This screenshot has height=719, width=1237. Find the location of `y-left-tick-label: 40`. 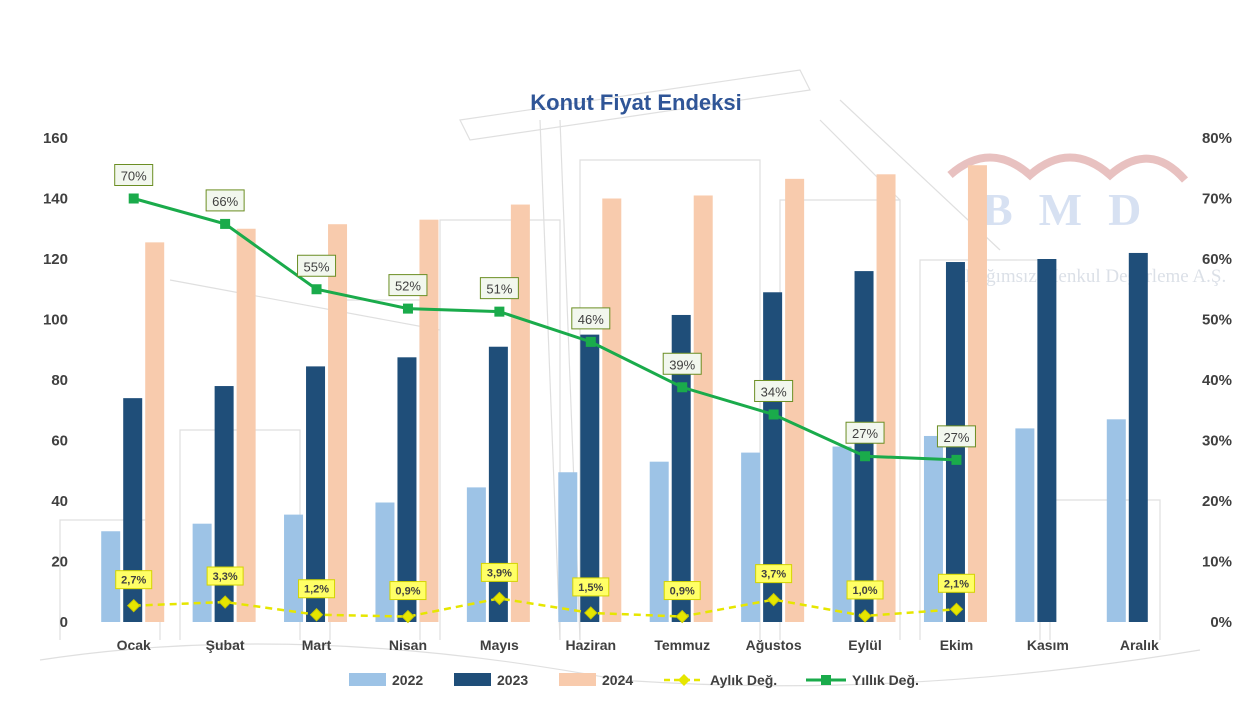

y-left-tick-label: 40 is located at coordinates (59, 501).